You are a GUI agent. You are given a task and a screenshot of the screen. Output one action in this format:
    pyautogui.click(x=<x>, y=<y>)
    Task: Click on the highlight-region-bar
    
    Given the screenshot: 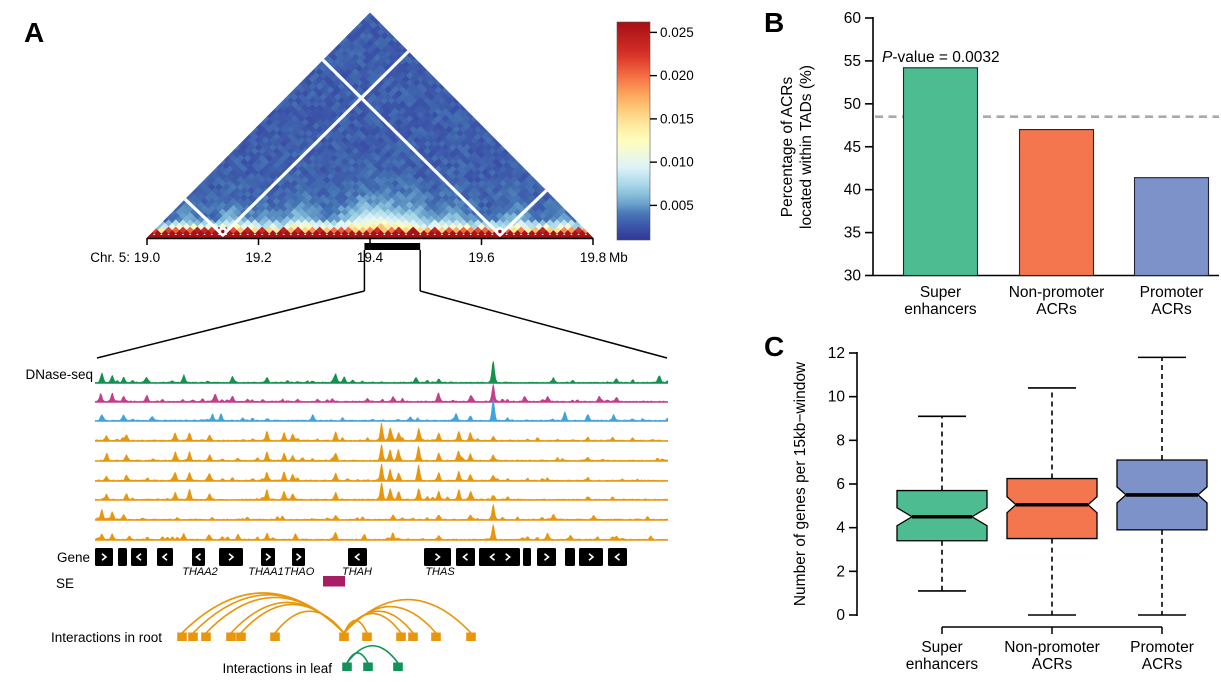 What is the action you would take?
    pyautogui.click(x=392, y=246)
    